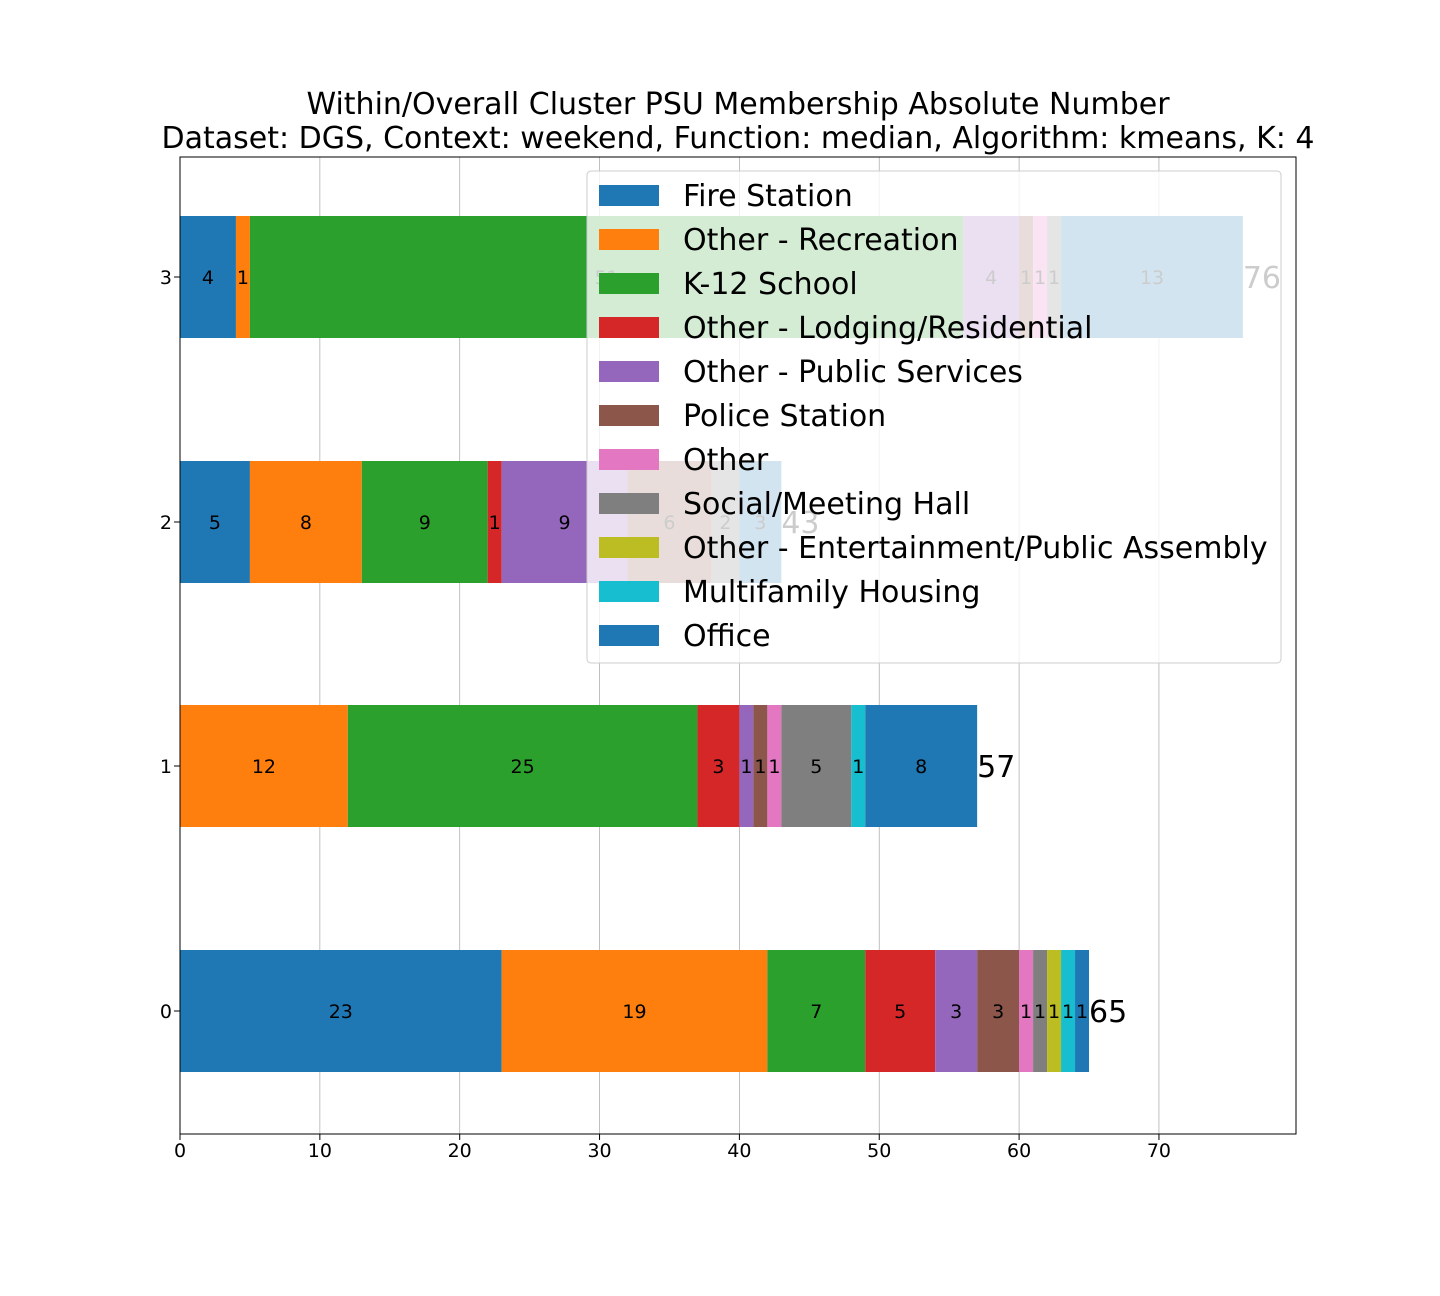  What do you see at coordinates (768, 196) in the screenshot?
I see `legend-label: Fire Station` at bounding box center [768, 196].